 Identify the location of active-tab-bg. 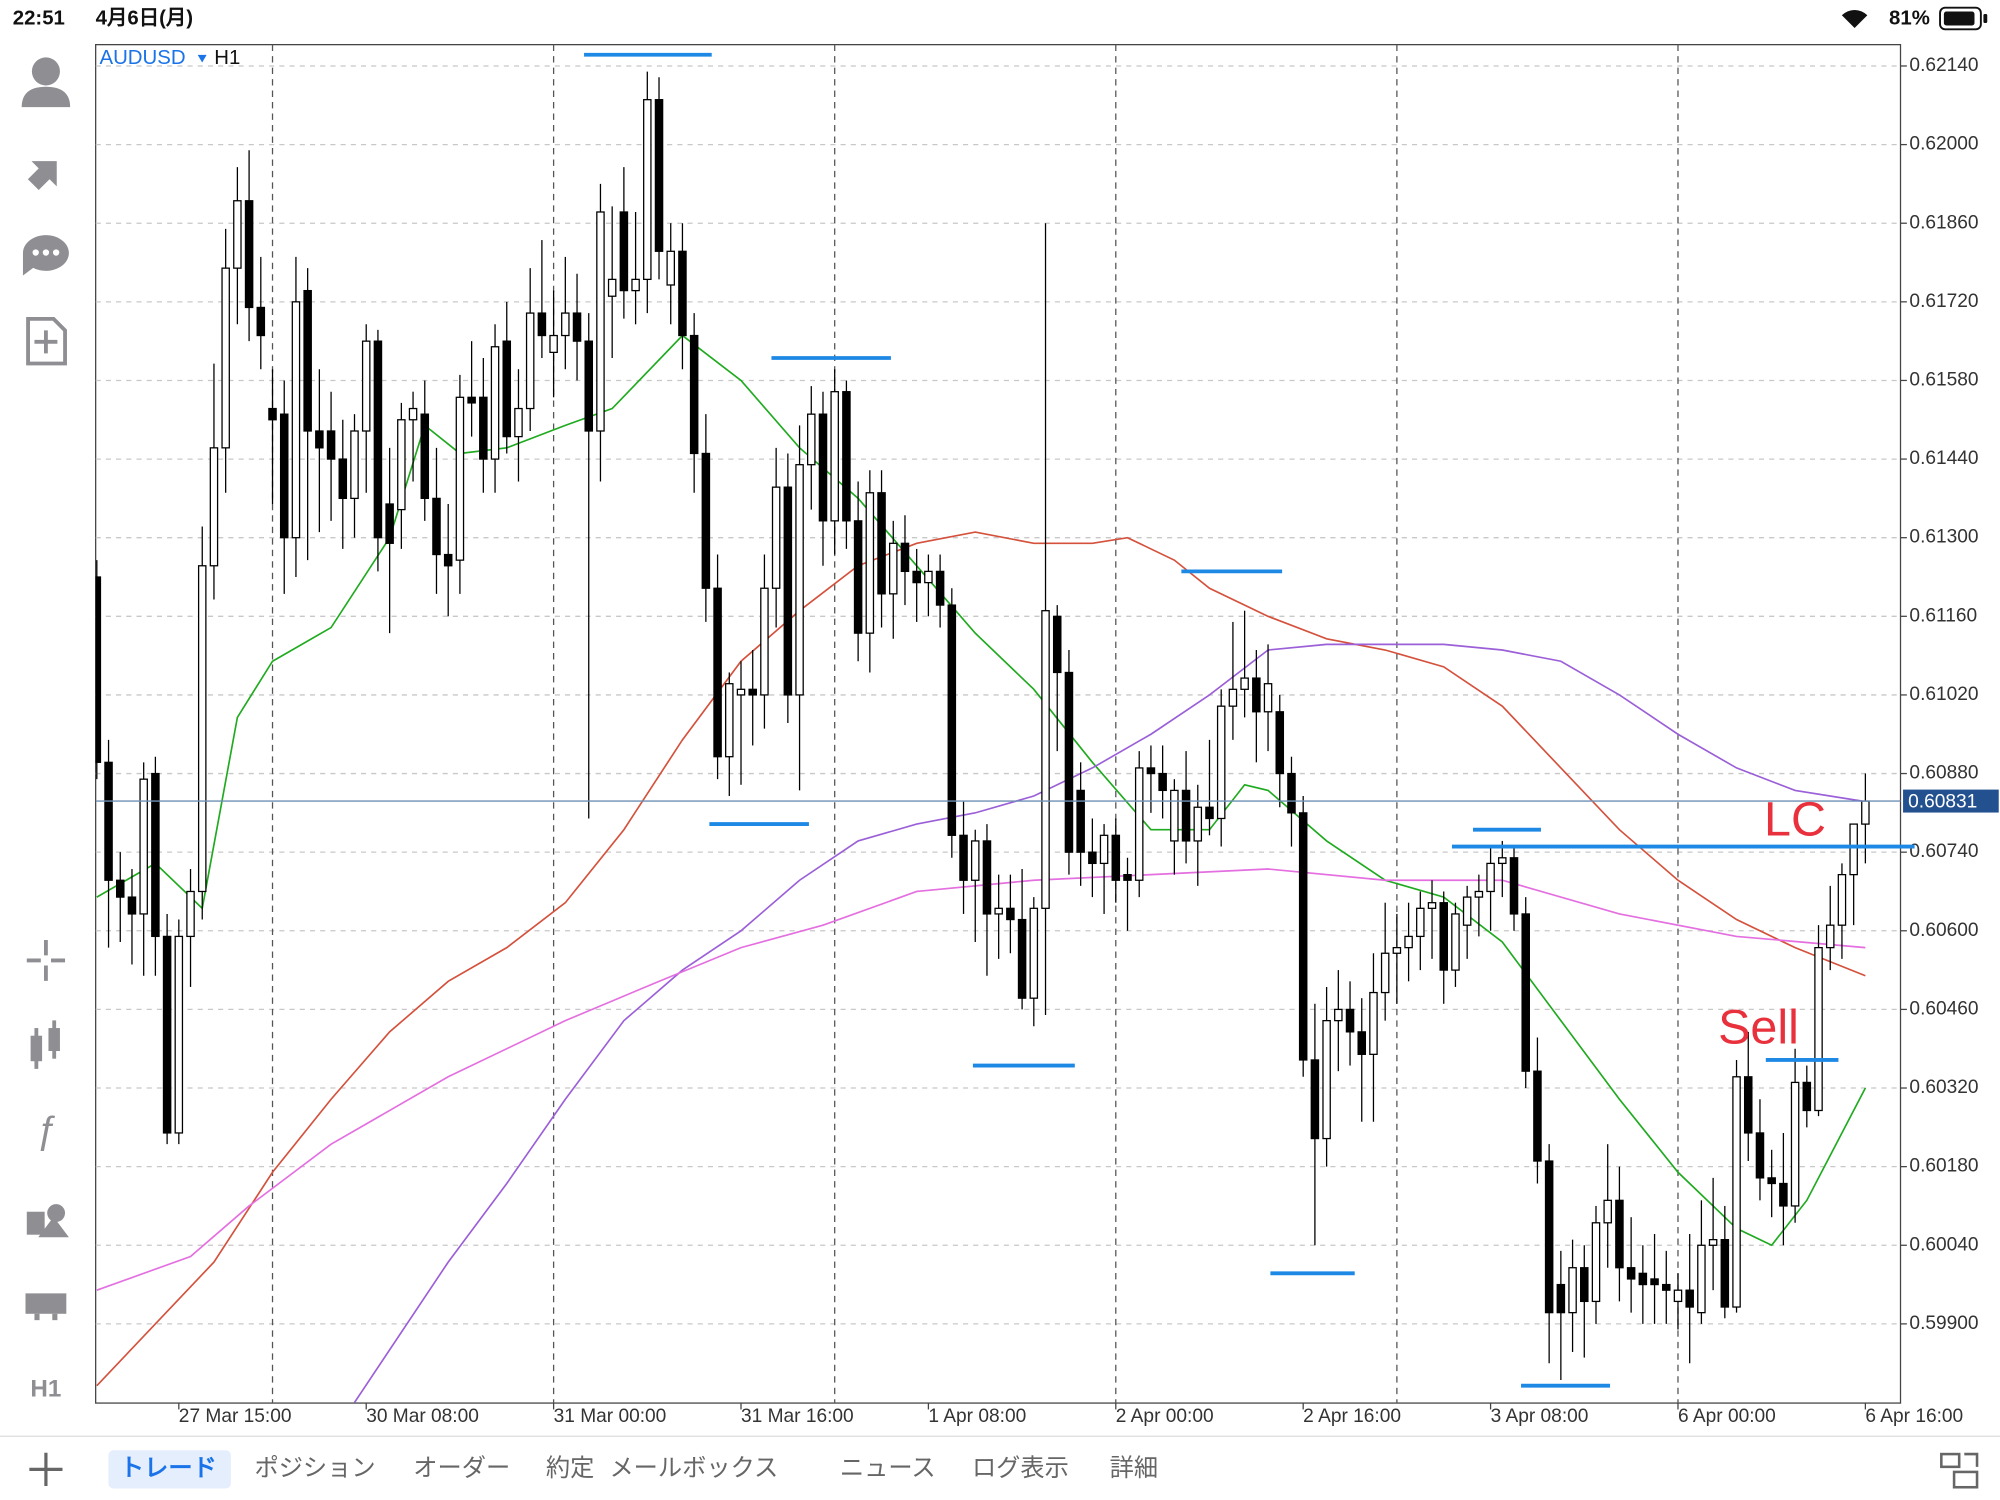
(169, 1469).